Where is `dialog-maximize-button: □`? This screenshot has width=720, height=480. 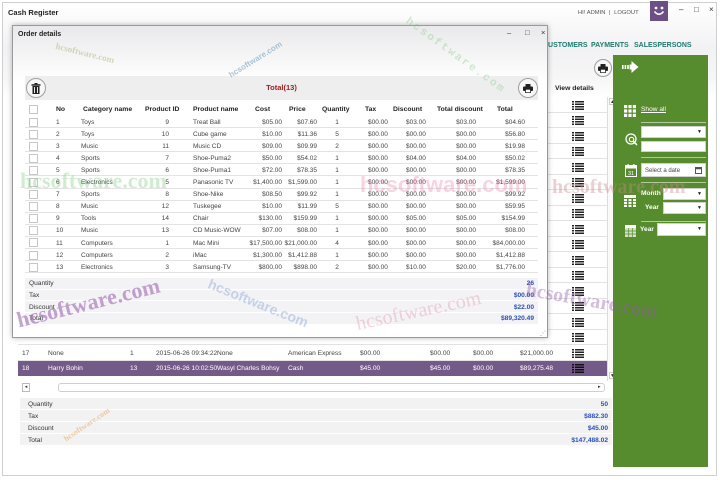 dialog-maximize-button: □ is located at coordinates (527, 32).